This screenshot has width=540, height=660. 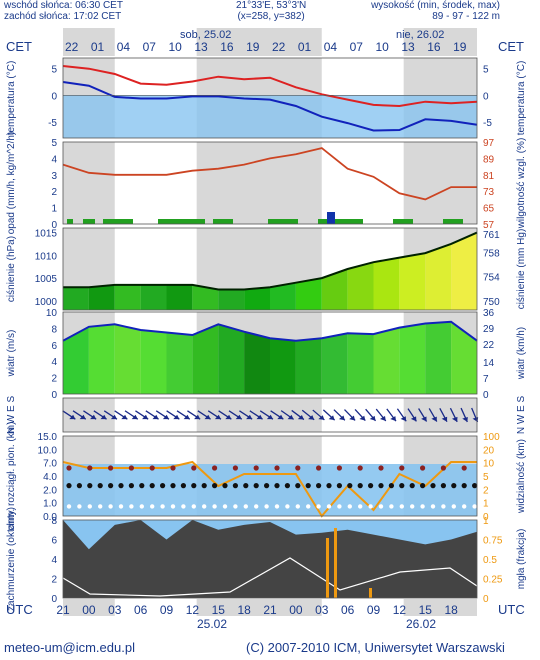 I want to click on tick-left-wind: 2, so click(x=54, y=379).